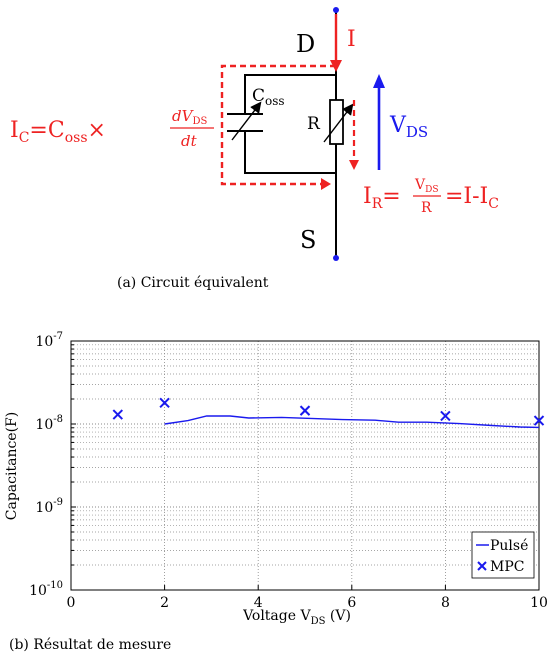 The height and width of the screenshot is (660, 547). What do you see at coordinates (189, 117) in the screenshot?
I see `svg-text: dVDS` at bounding box center [189, 117].